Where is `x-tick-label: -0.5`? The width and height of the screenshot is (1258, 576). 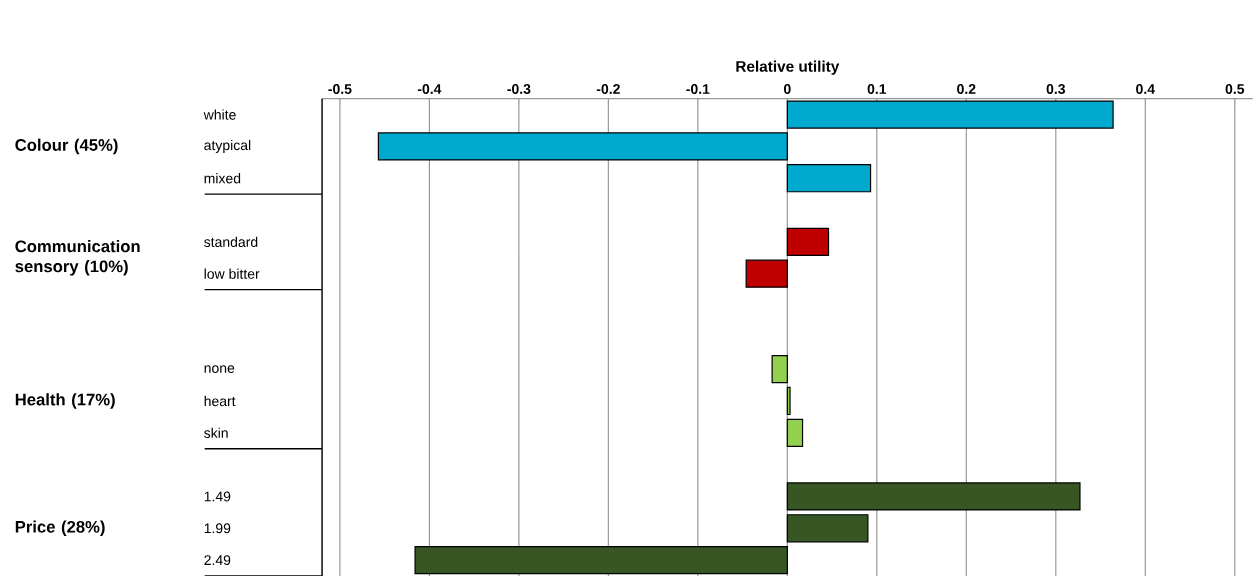 x-tick-label: -0.5 is located at coordinates (340, 89).